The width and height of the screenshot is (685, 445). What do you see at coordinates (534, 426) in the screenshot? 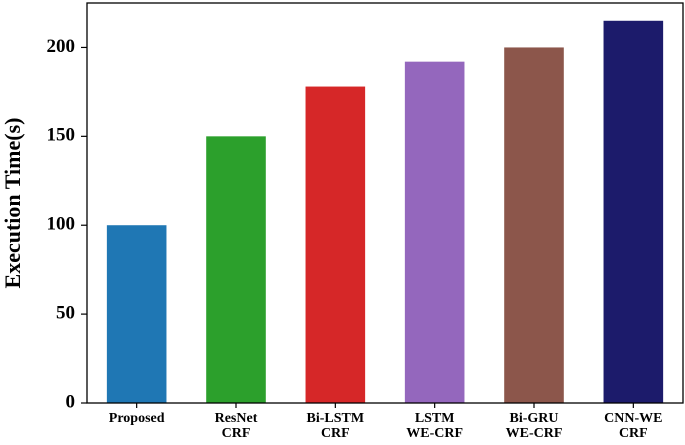
I see `x-tick-label: Bi-GRU WE-CRF` at bounding box center [534, 426].